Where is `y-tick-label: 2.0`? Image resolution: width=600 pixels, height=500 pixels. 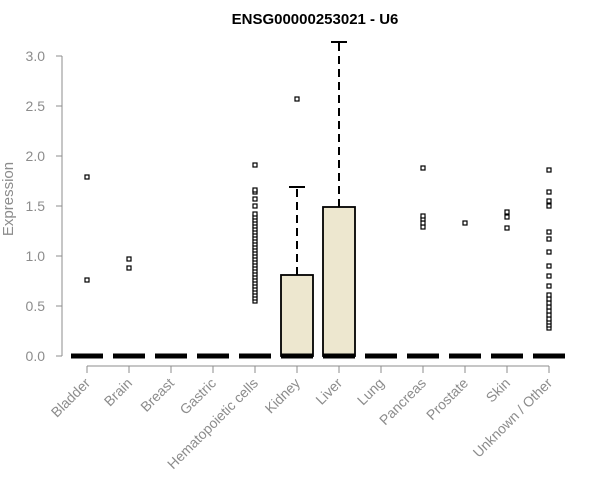 y-tick-label: 2.0 is located at coordinates (36, 156).